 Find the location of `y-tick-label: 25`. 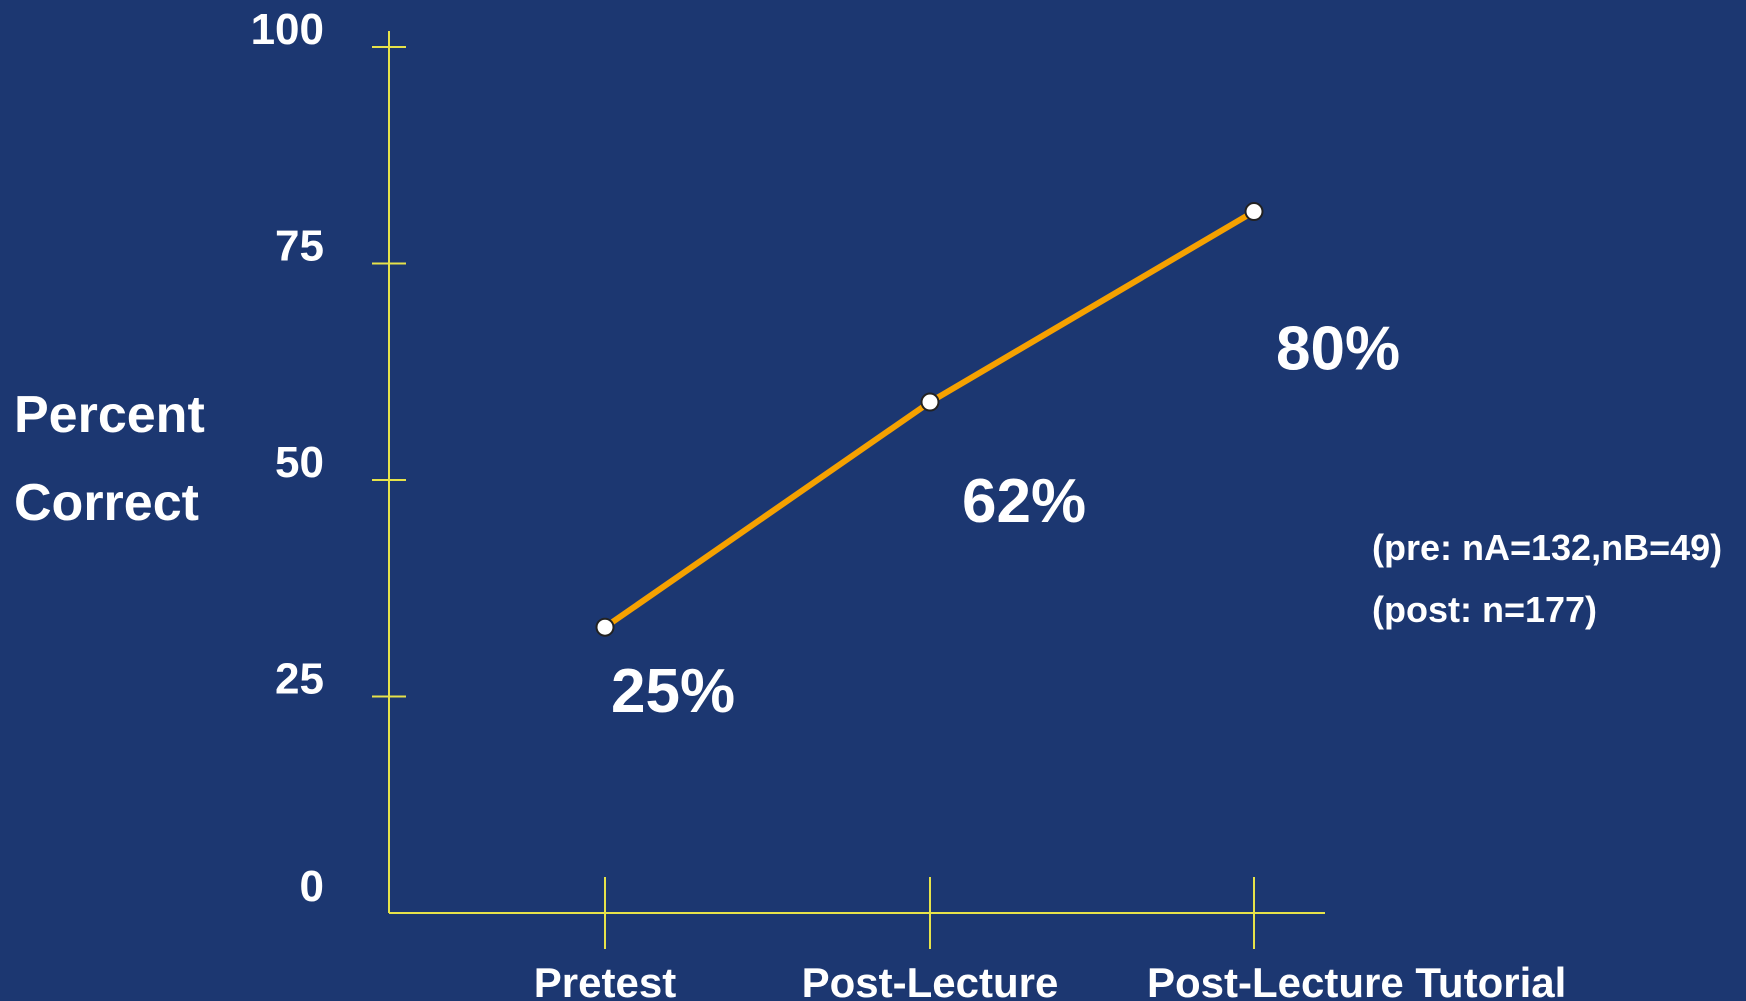

y-tick-label: 25 is located at coordinates (299, 679).